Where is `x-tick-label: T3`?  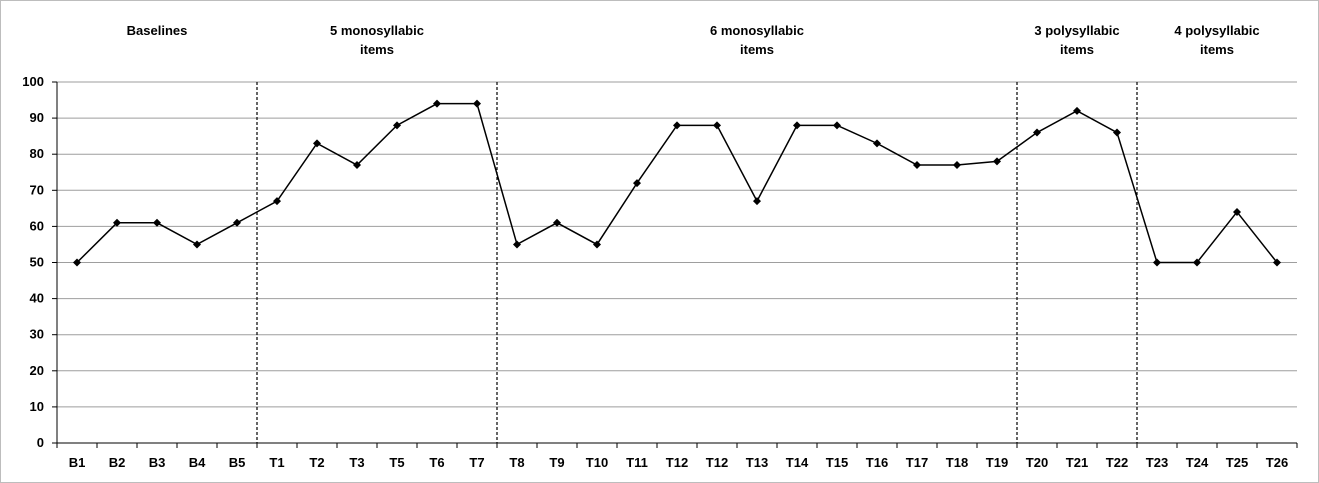 x-tick-label: T3 is located at coordinates (356, 462).